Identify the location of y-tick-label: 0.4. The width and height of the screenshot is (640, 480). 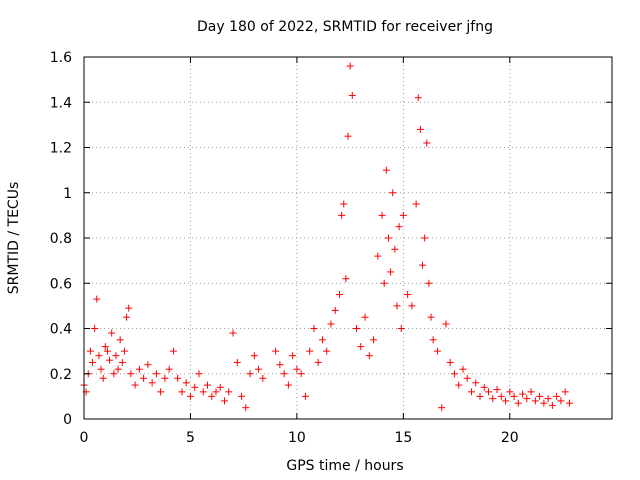
(61, 330).